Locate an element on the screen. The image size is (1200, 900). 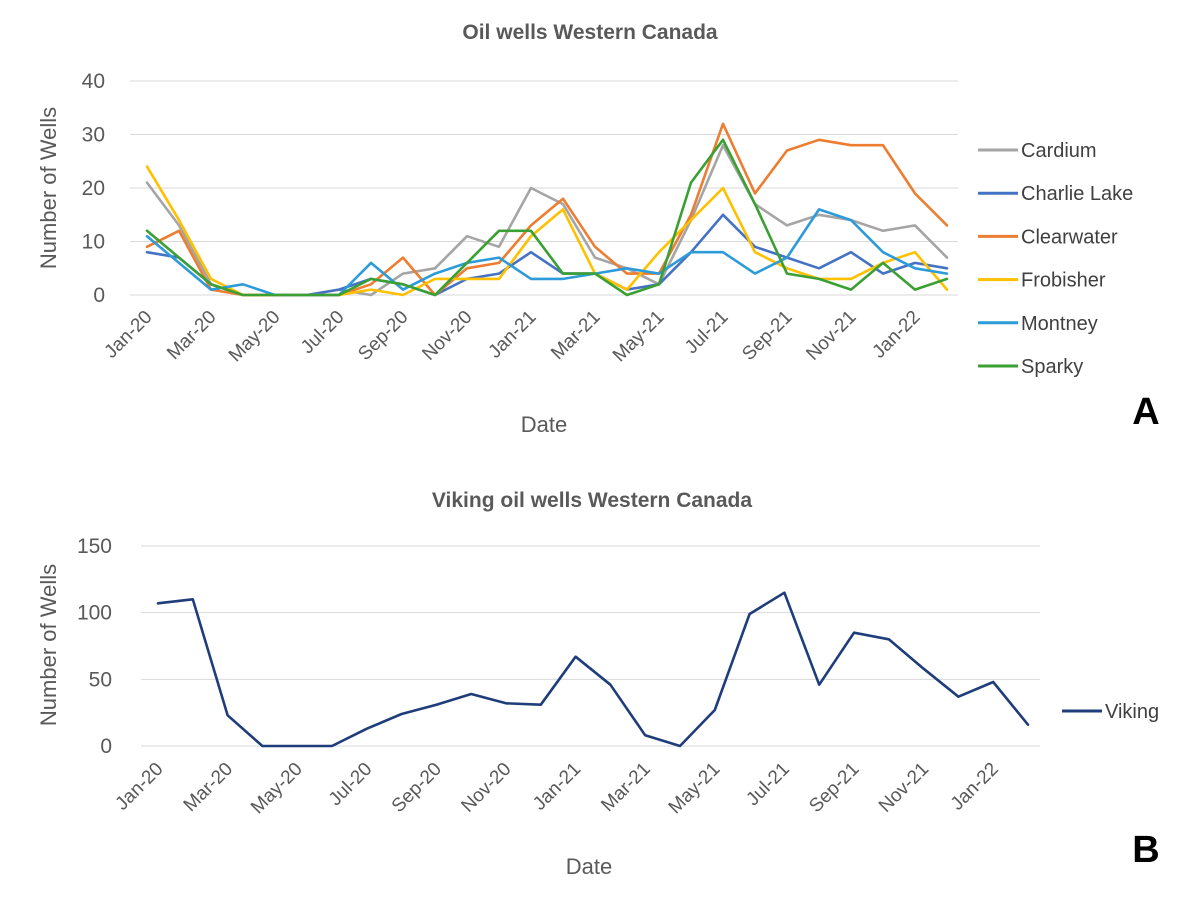
legend-label-charlie-lake: Charlie Lake is located at coordinates (1077, 194).